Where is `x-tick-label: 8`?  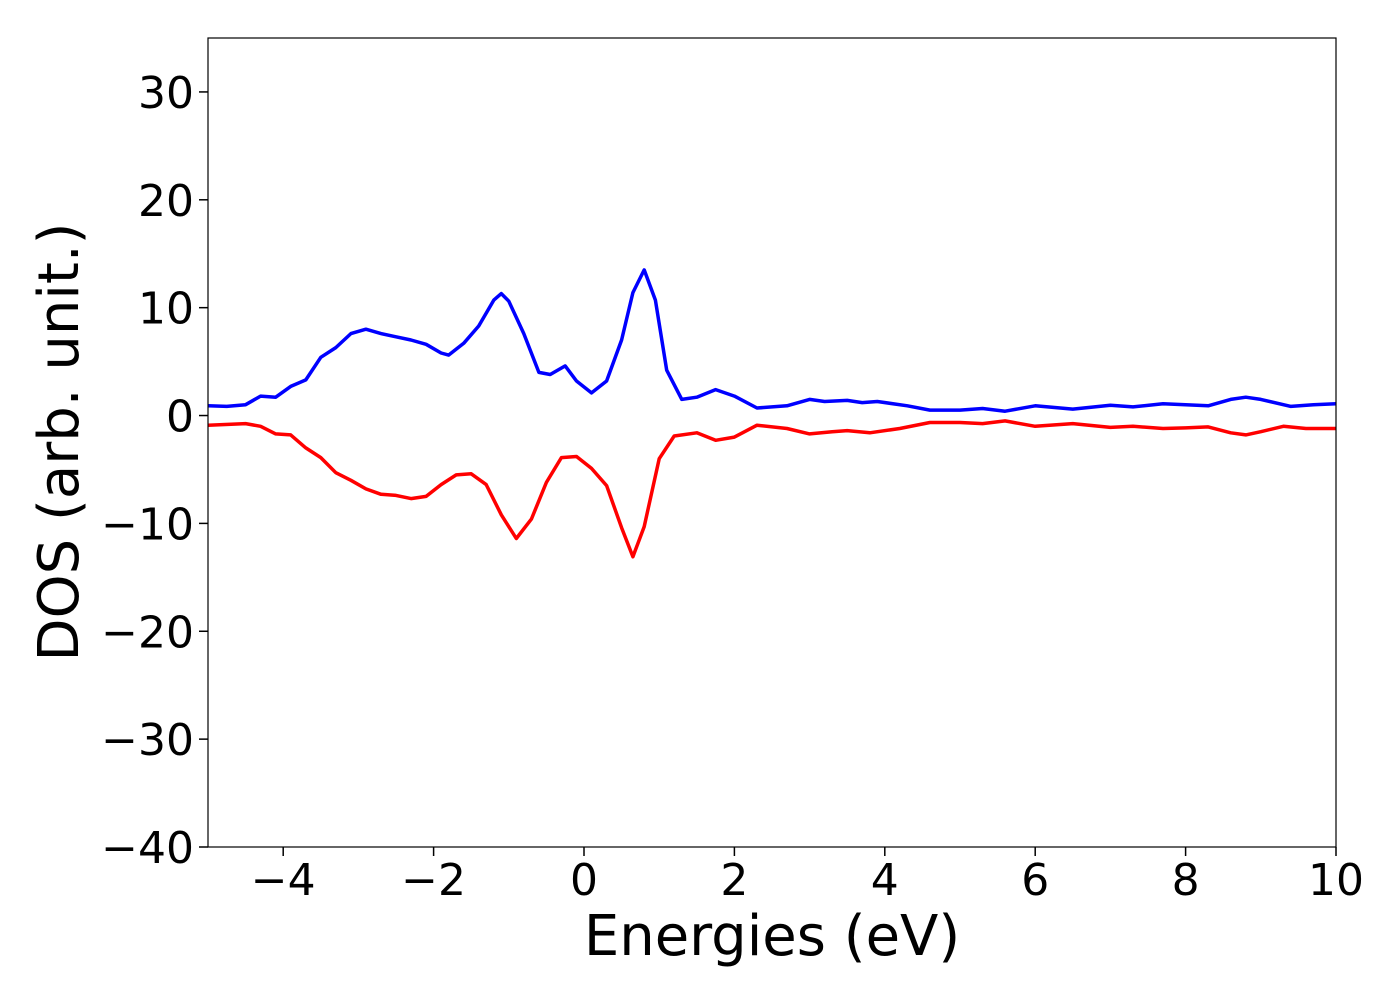
x-tick-label: 8 is located at coordinates (1186, 880).